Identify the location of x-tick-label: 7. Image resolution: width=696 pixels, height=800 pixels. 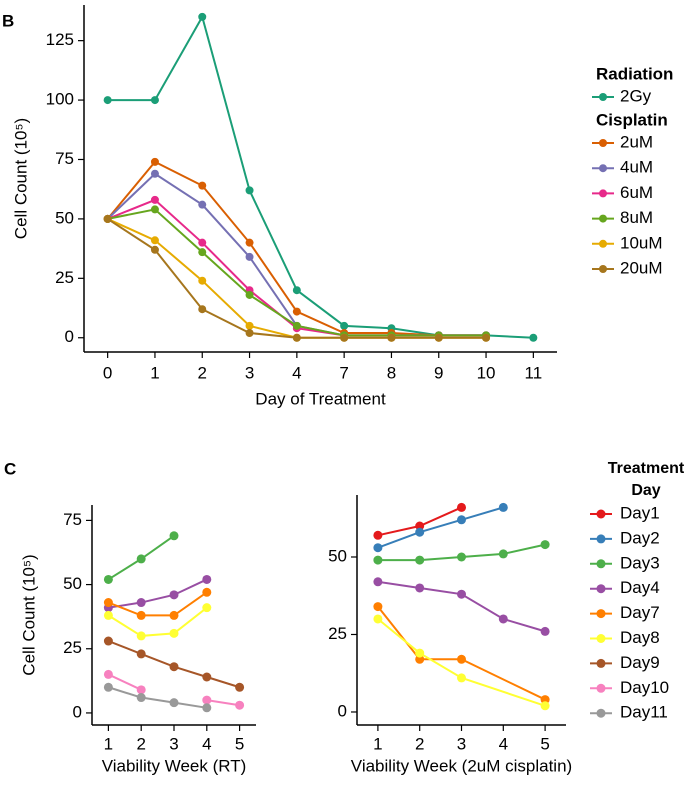
(343, 372).